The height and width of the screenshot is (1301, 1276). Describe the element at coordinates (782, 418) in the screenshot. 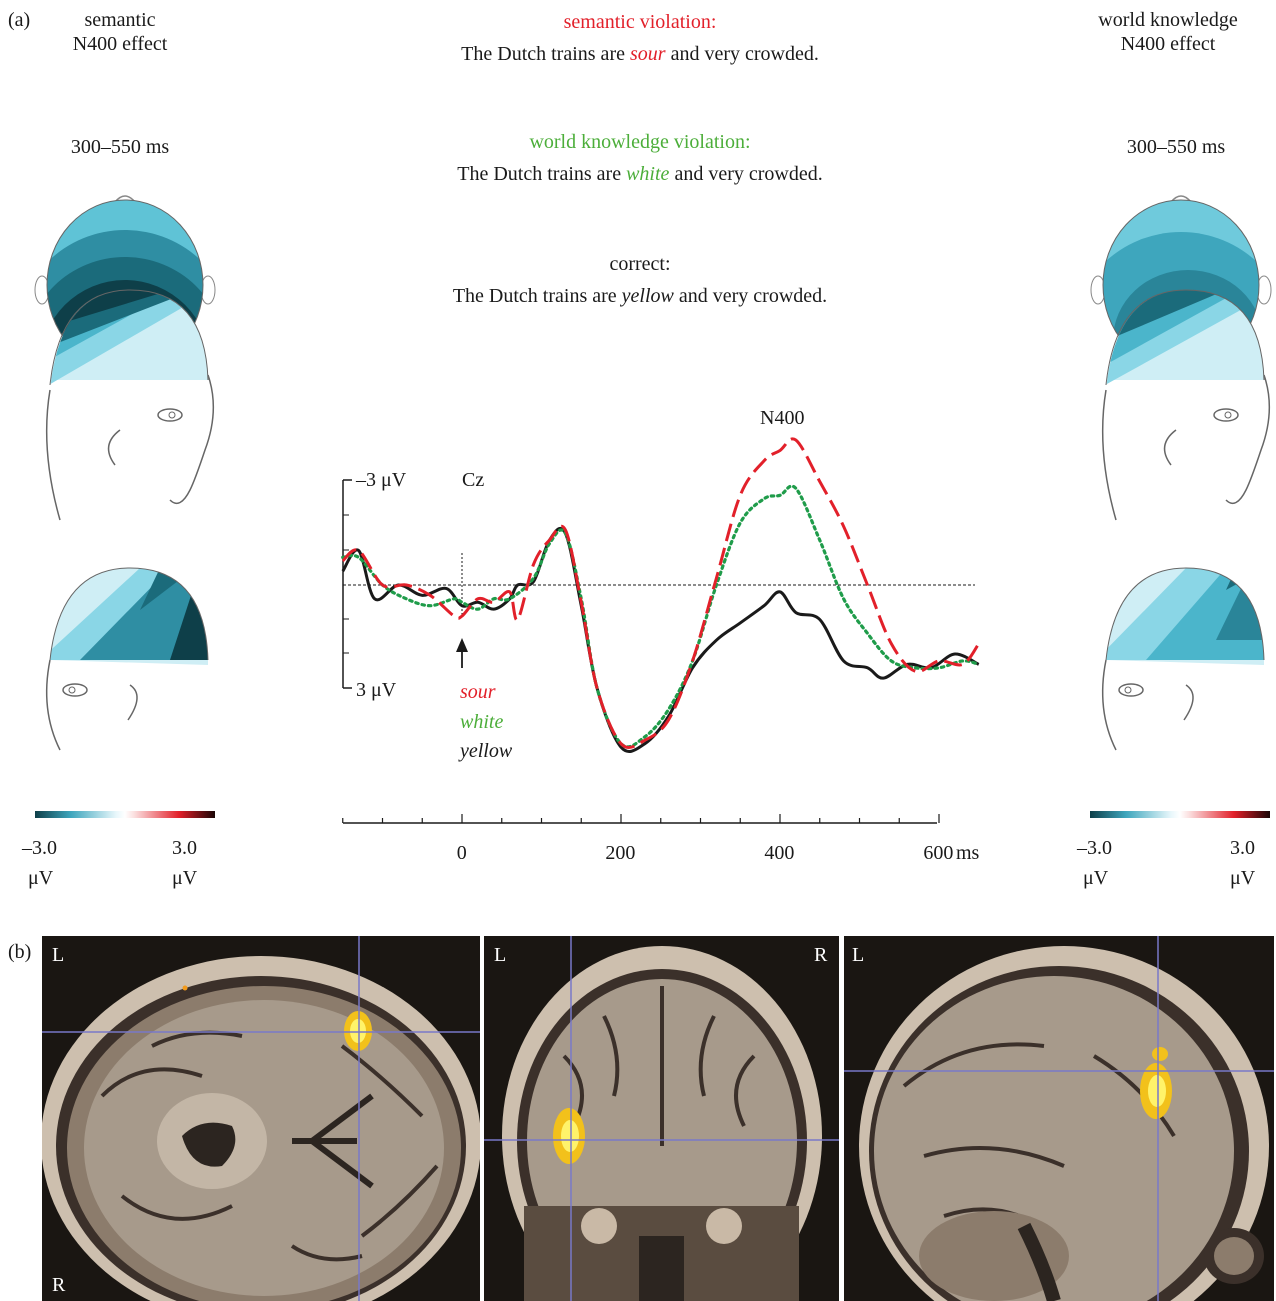

I see `n400-label: N400` at that location.